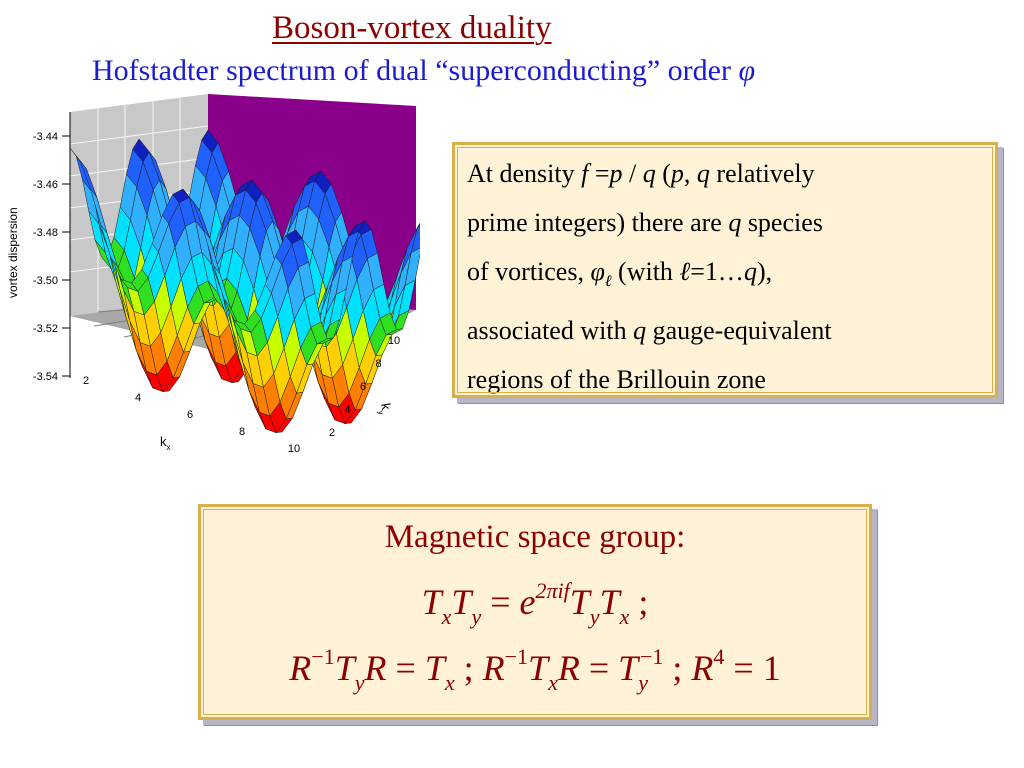  I want to click on kx-tick-label: 10, so click(294, 449).